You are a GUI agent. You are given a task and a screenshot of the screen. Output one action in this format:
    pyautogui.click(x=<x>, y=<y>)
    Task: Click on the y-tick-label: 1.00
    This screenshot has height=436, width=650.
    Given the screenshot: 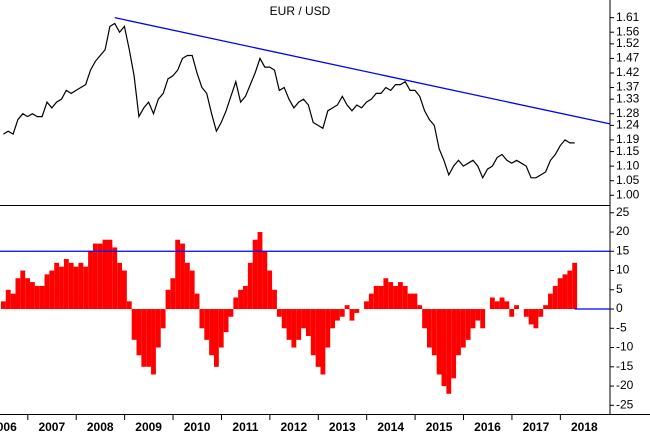 What is the action you would take?
    pyautogui.click(x=628, y=194)
    